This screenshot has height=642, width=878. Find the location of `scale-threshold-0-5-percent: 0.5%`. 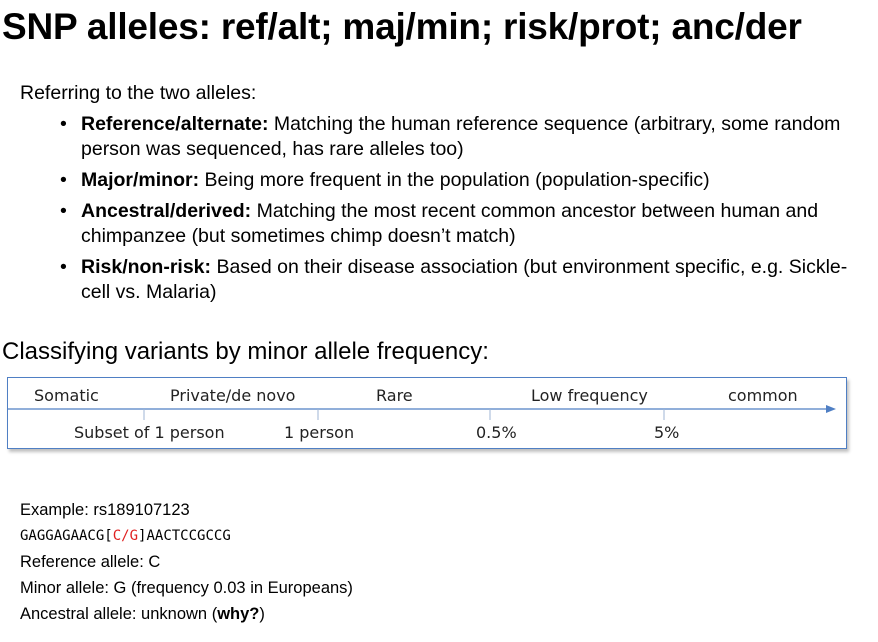

scale-threshold-0-5-percent: 0.5% is located at coordinates (496, 432).